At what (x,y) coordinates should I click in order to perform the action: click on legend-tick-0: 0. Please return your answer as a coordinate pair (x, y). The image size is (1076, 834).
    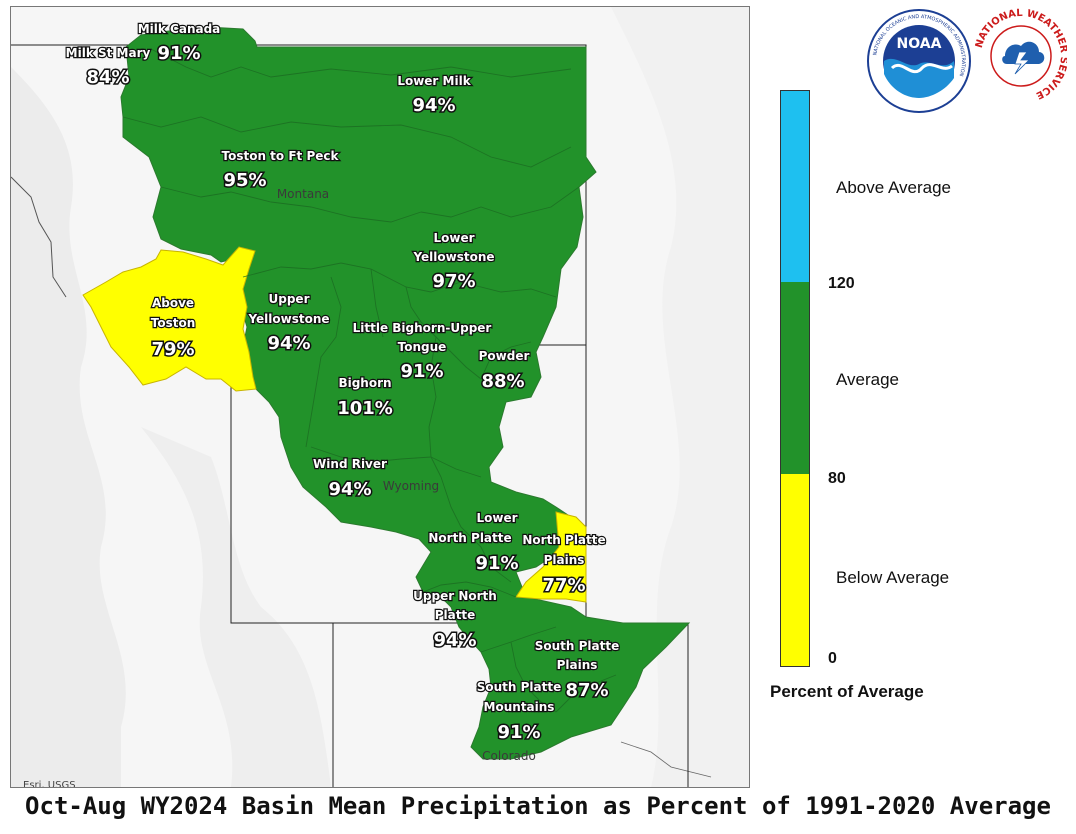
    Looking at the image, I should click on (832, 658).